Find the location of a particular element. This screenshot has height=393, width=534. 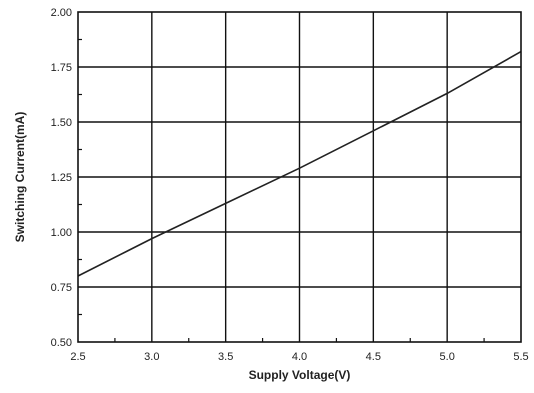

y-tick-label: 1.25 is located at coordinates (61, 178).